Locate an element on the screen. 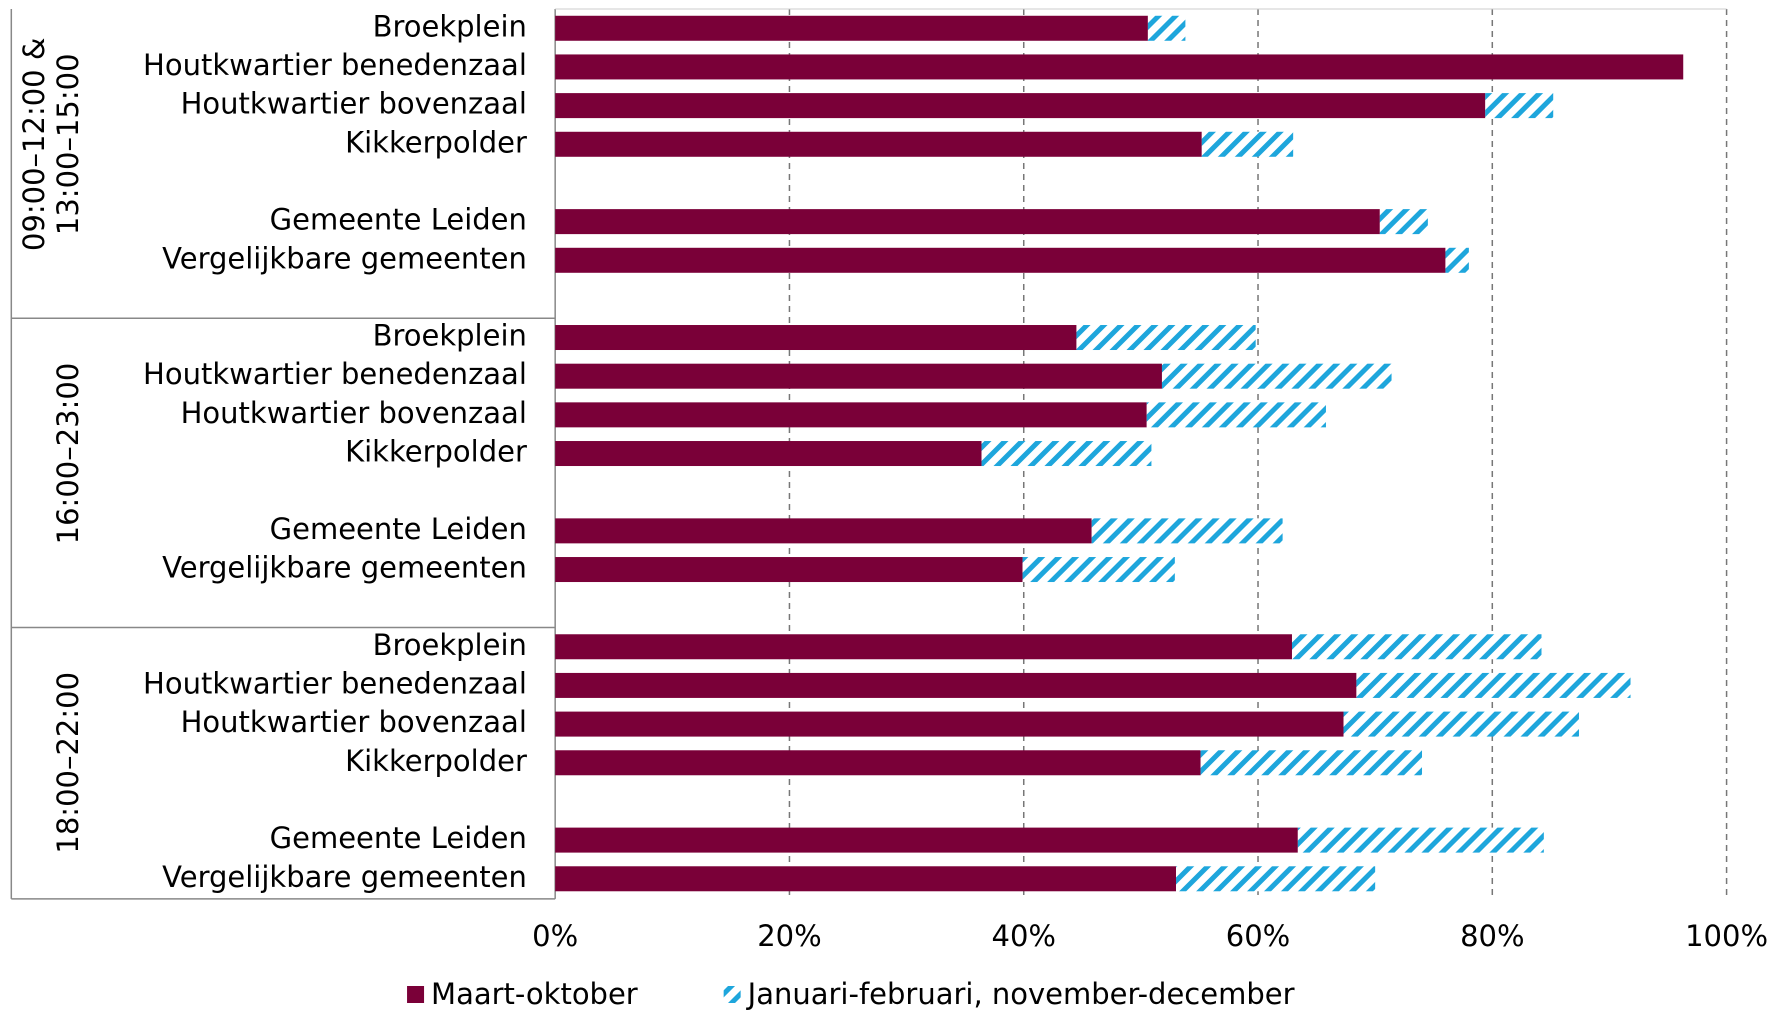  legend-label: Maart-oktober is located at coordinates (534, 994).